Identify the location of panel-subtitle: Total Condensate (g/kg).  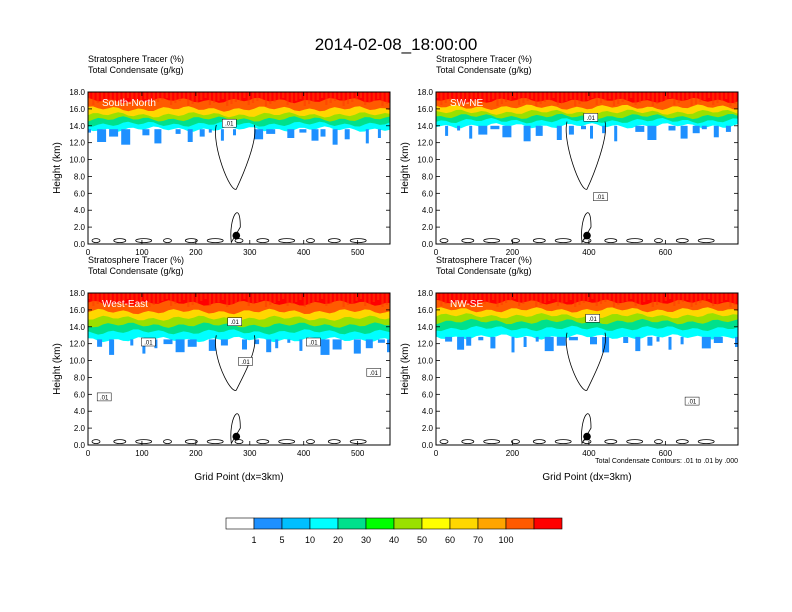
(136, 271).